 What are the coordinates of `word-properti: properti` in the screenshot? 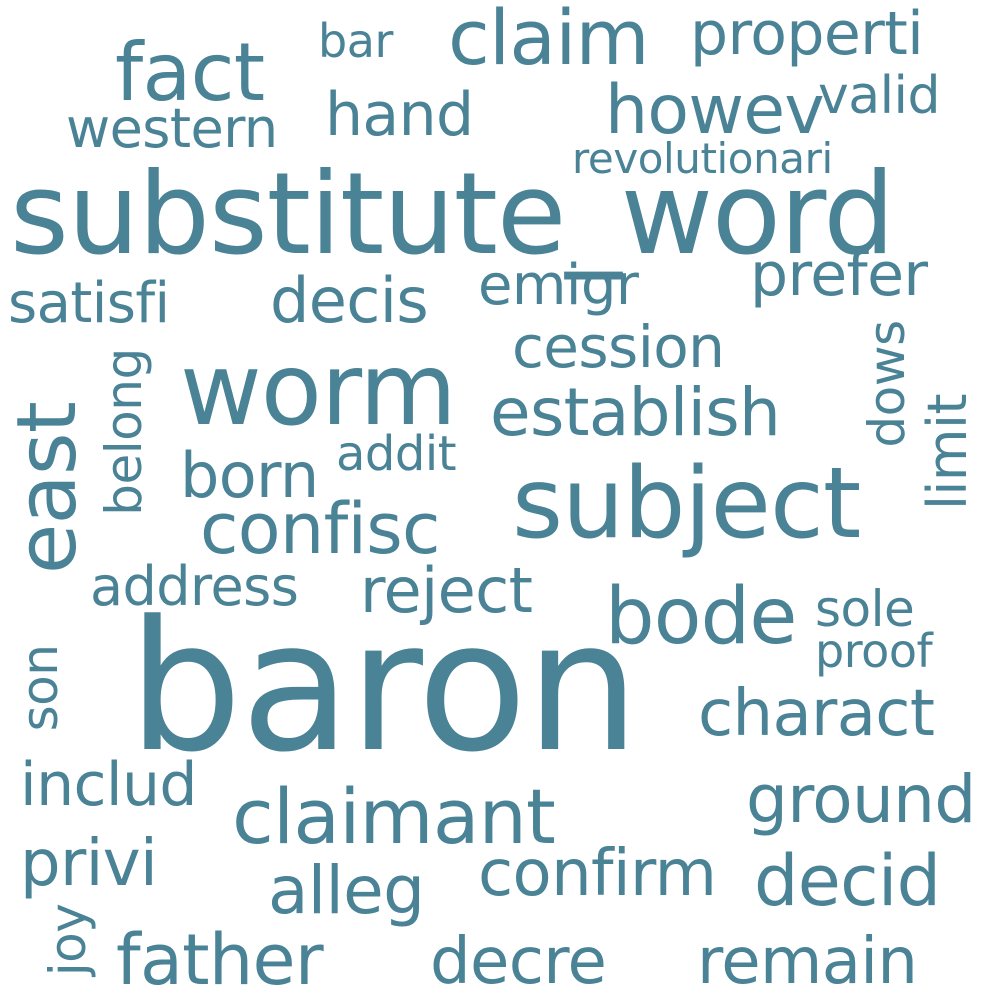 It's located at (806, 34).